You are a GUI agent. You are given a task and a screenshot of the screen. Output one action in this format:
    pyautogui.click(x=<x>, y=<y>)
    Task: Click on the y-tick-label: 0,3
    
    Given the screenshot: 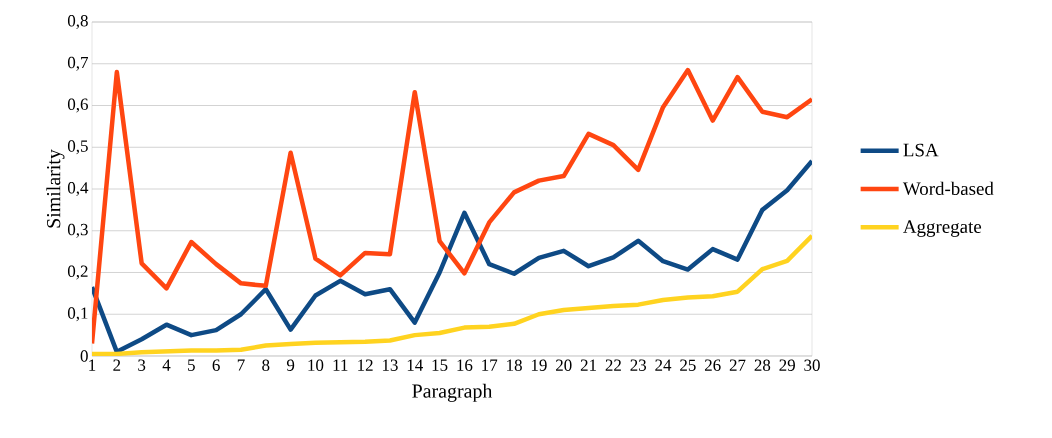 What is the action you would take?
    pyautogui.click(x=77, y=230)
    